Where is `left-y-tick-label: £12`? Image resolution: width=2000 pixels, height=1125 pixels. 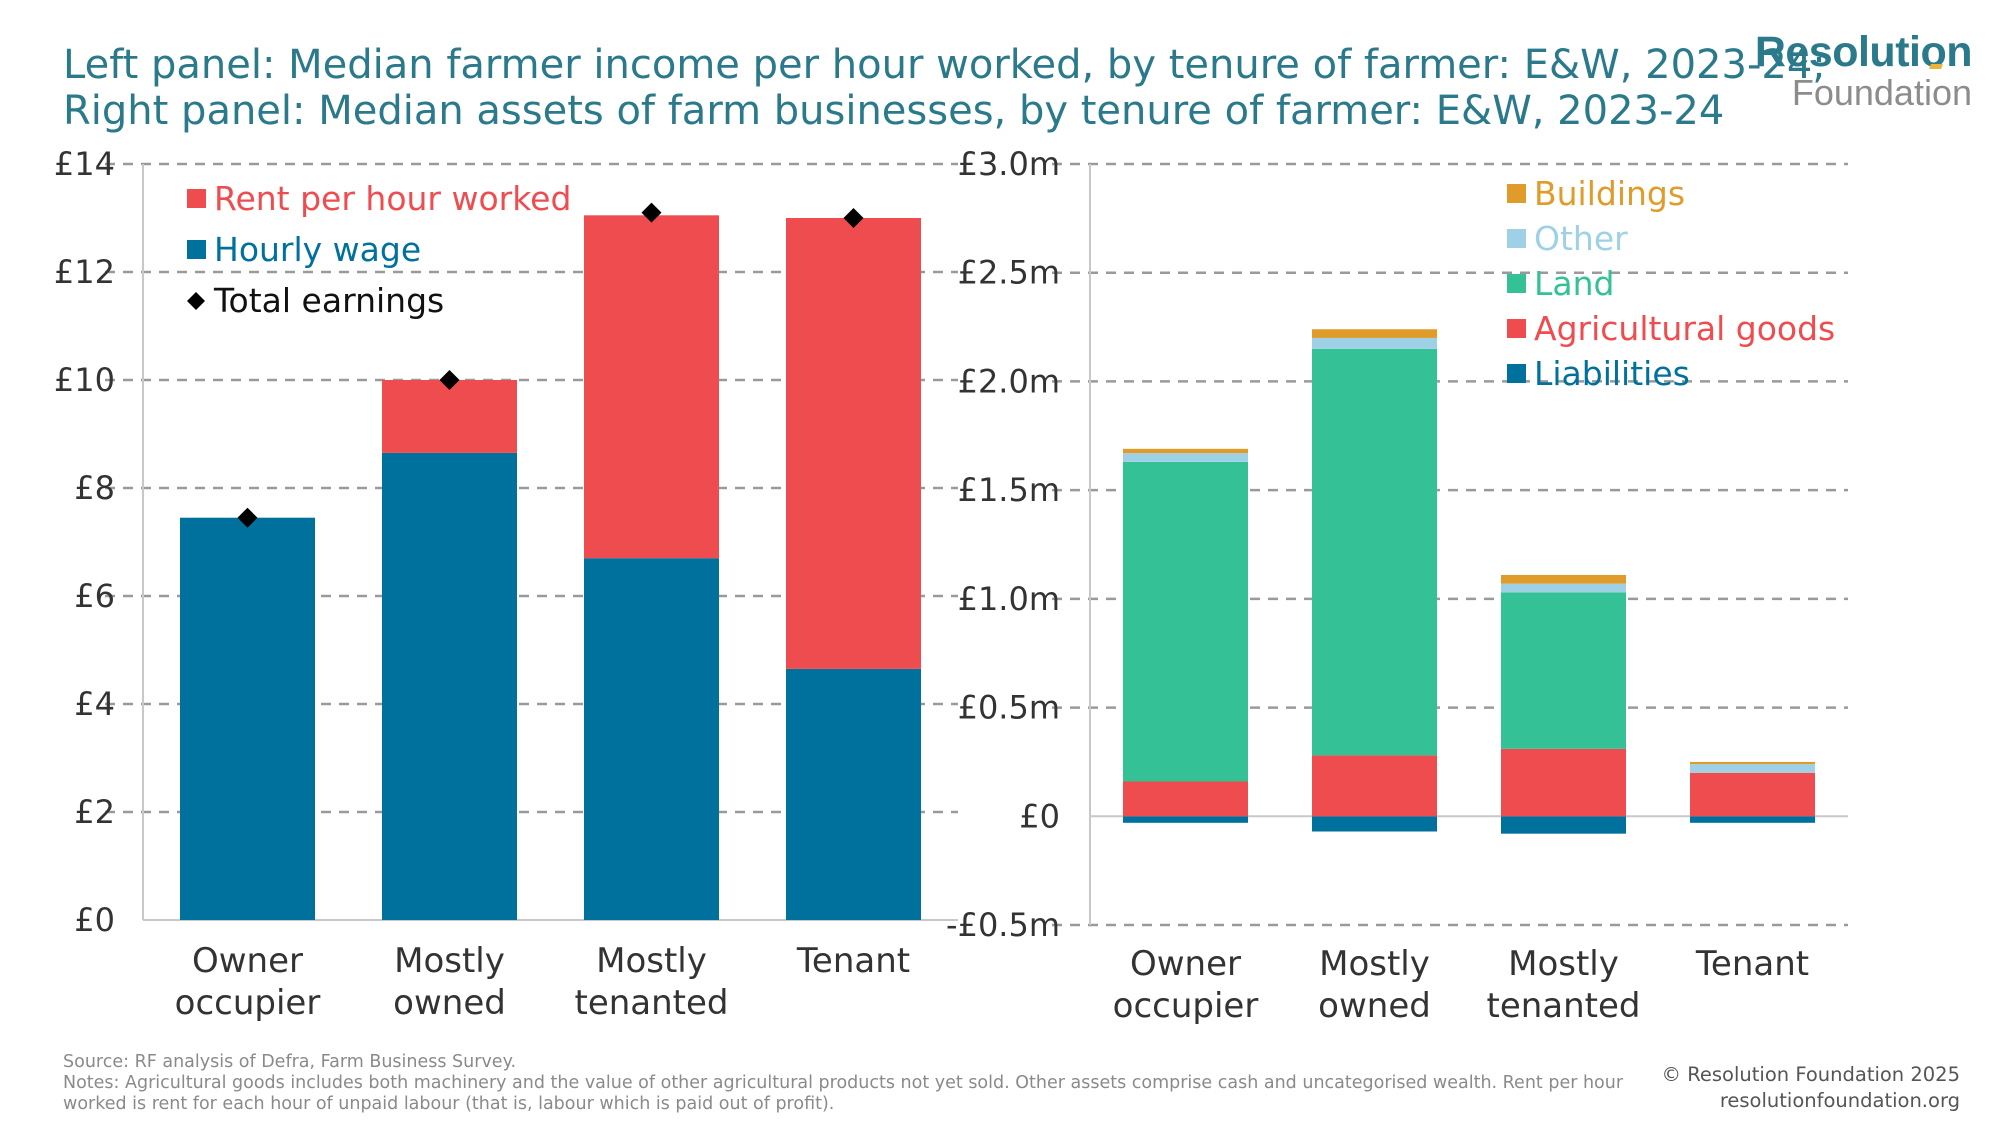 left-y-tick-label: £12 is located at coordinates (84, 272).